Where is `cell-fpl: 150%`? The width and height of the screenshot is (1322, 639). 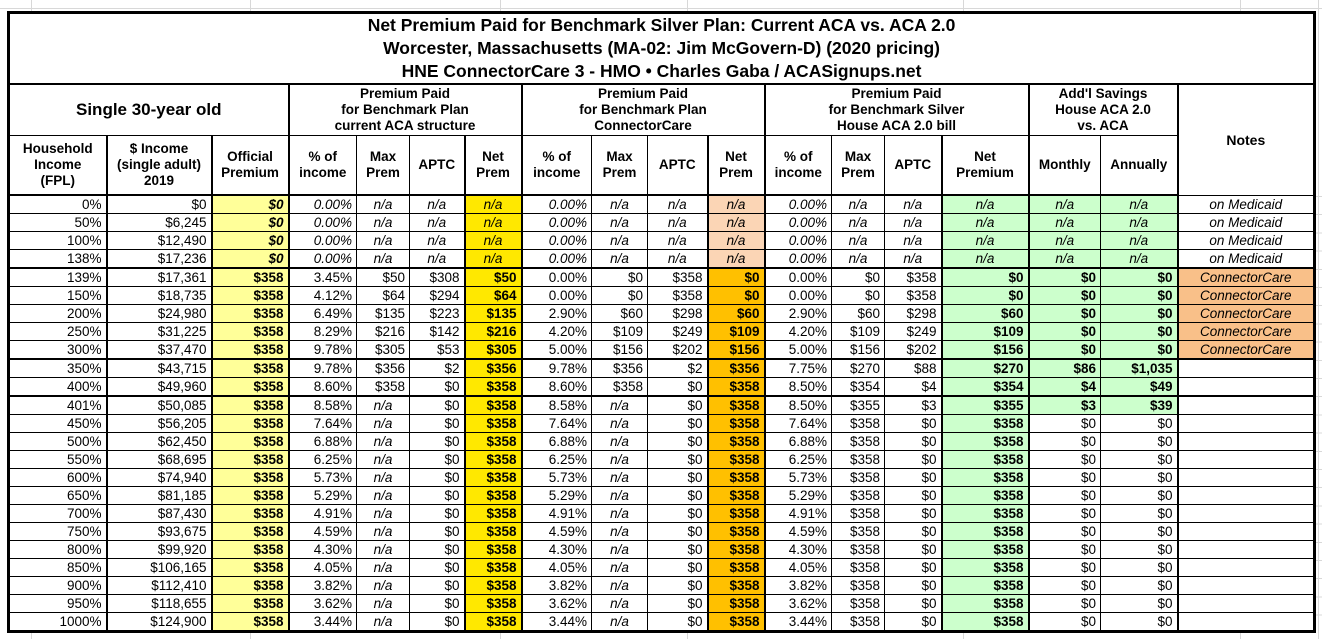 cell-fpl: 150% is located at coordinates (57, 295).